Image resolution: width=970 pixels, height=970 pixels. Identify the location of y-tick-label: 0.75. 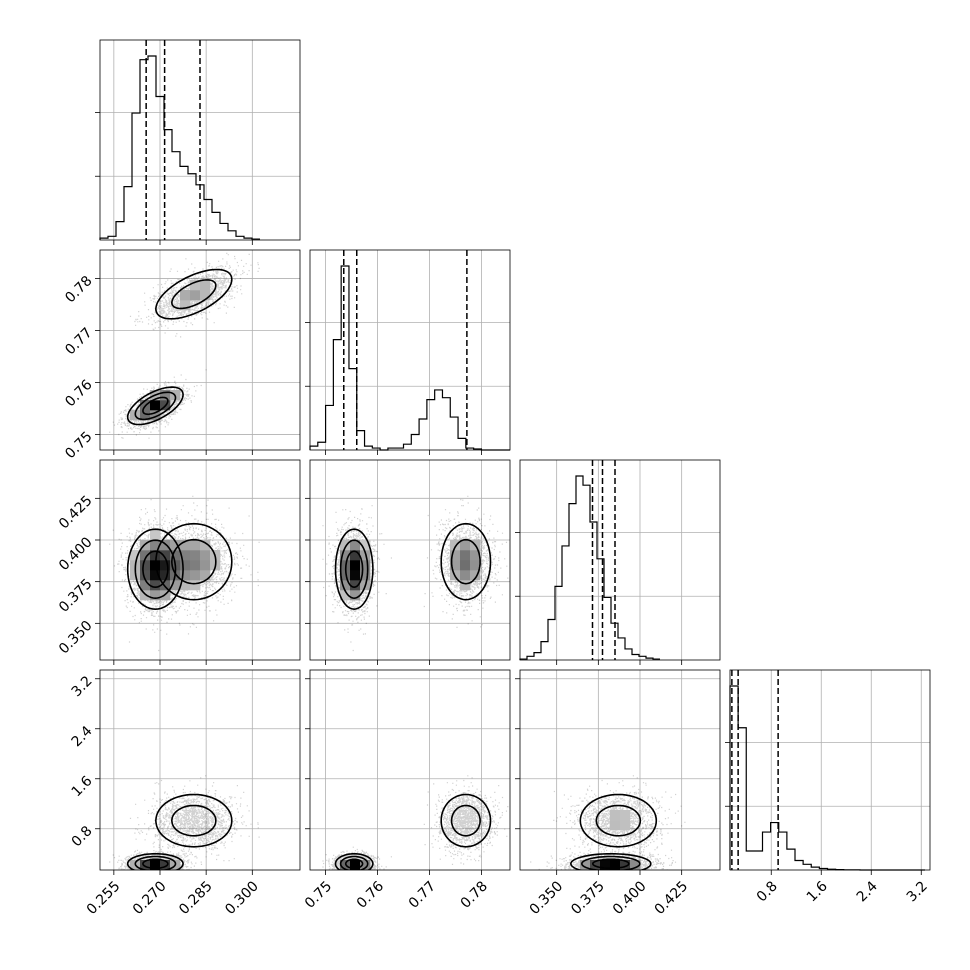
(78, 445).